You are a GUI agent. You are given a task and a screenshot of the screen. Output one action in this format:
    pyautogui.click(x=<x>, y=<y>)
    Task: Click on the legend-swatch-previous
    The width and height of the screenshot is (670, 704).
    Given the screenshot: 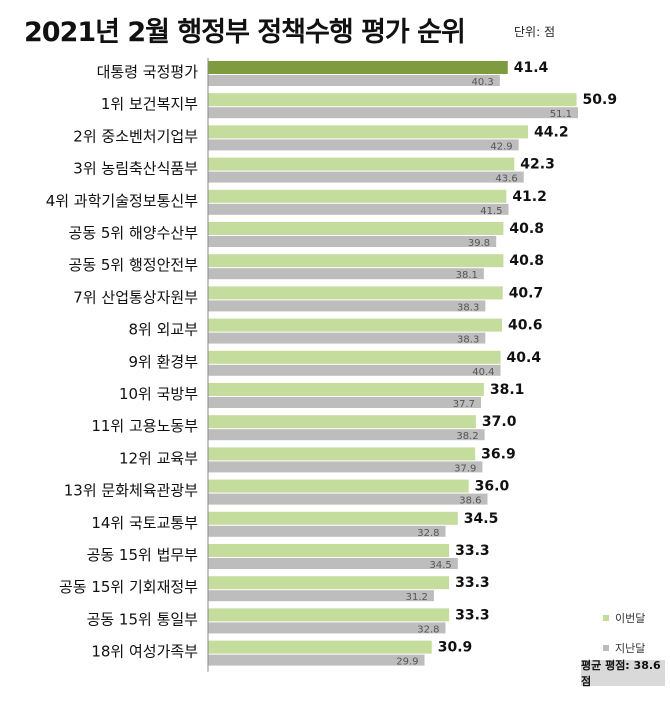 What is the action you would take?
    pyautogui.click(x=606, y=648)
    